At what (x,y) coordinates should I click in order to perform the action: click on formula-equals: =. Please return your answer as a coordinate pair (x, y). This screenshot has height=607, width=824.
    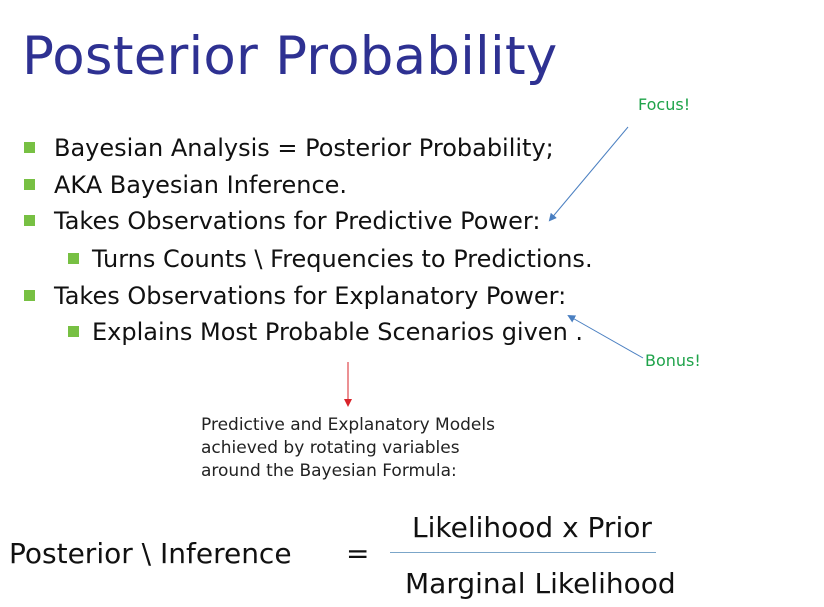
    Looking at the image, I should click on (358, 553).